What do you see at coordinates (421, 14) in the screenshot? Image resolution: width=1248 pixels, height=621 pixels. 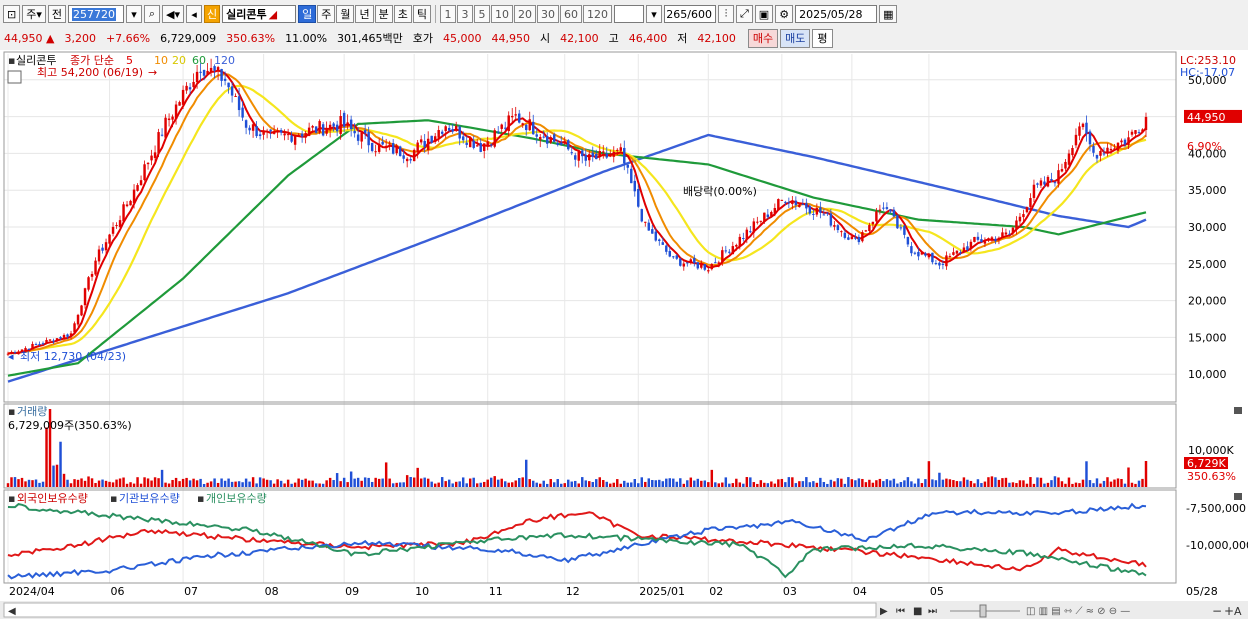 I see `period-tab-6: 틱` at bounding box center [421, 14].